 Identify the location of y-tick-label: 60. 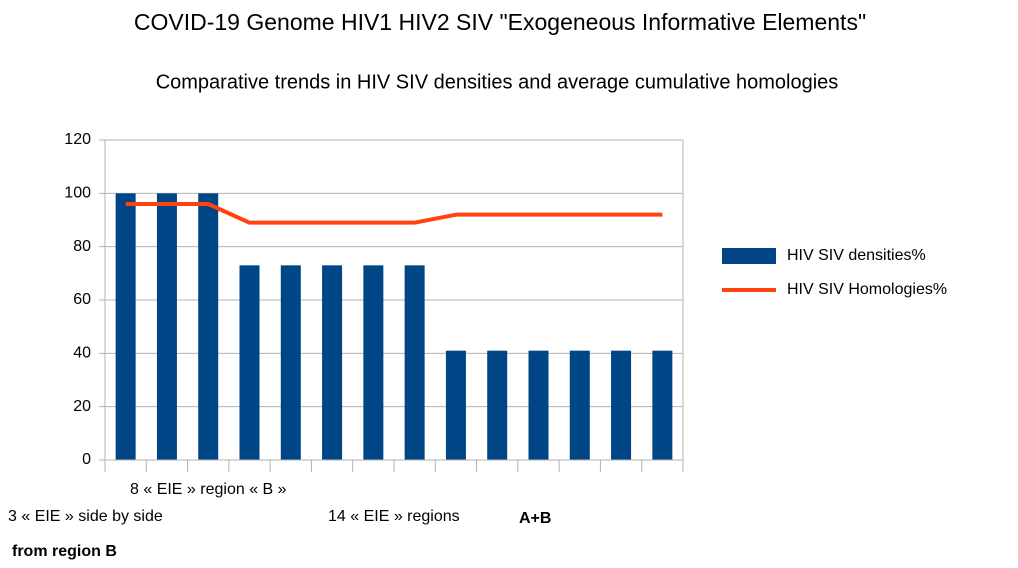
(82, 299).